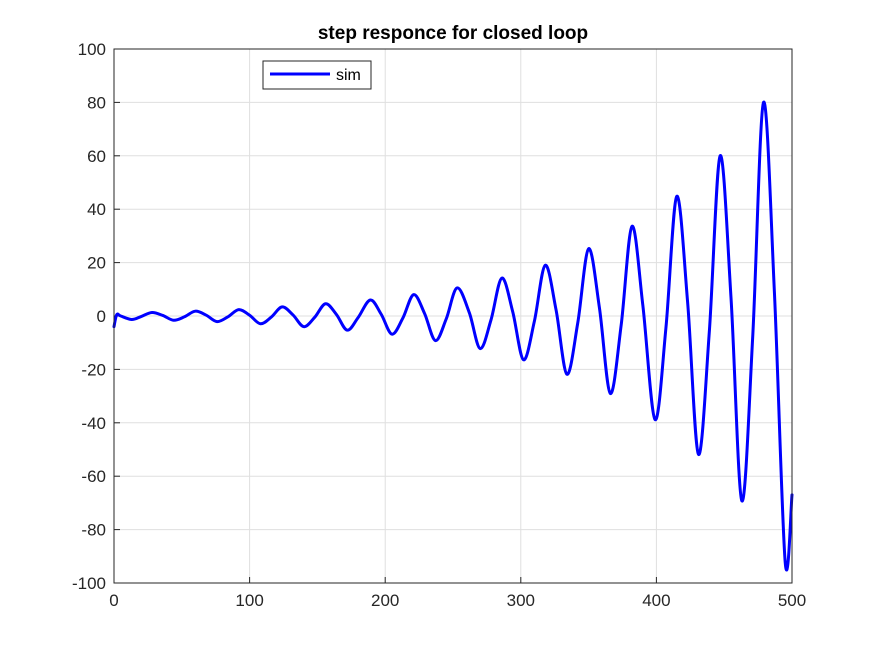 Image resolution: width=875 pixels, height=656 pixels. I want to click on x-tick-label: 0, so click(113, 600).